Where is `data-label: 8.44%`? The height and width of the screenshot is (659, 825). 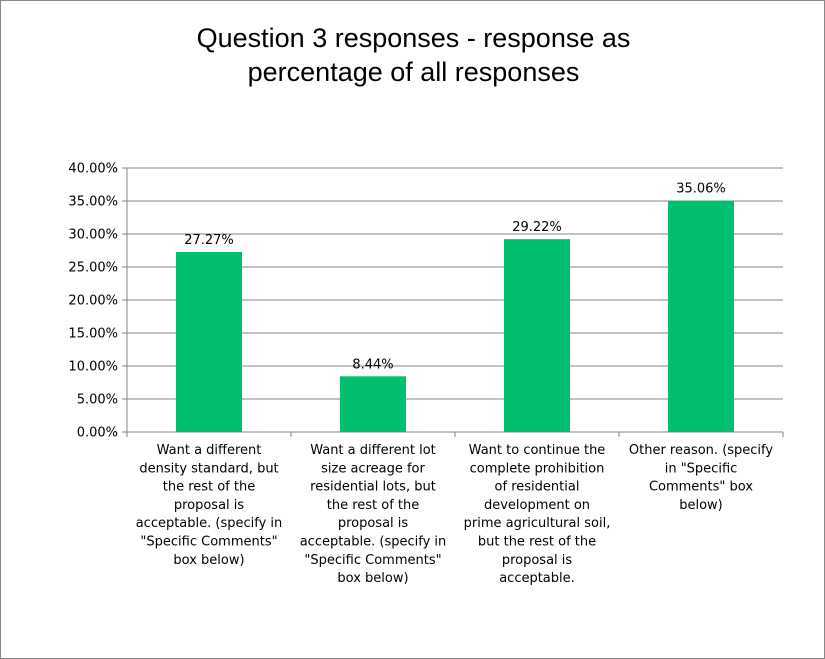 data-label: 8.44% is located at coordinates (372, 364).